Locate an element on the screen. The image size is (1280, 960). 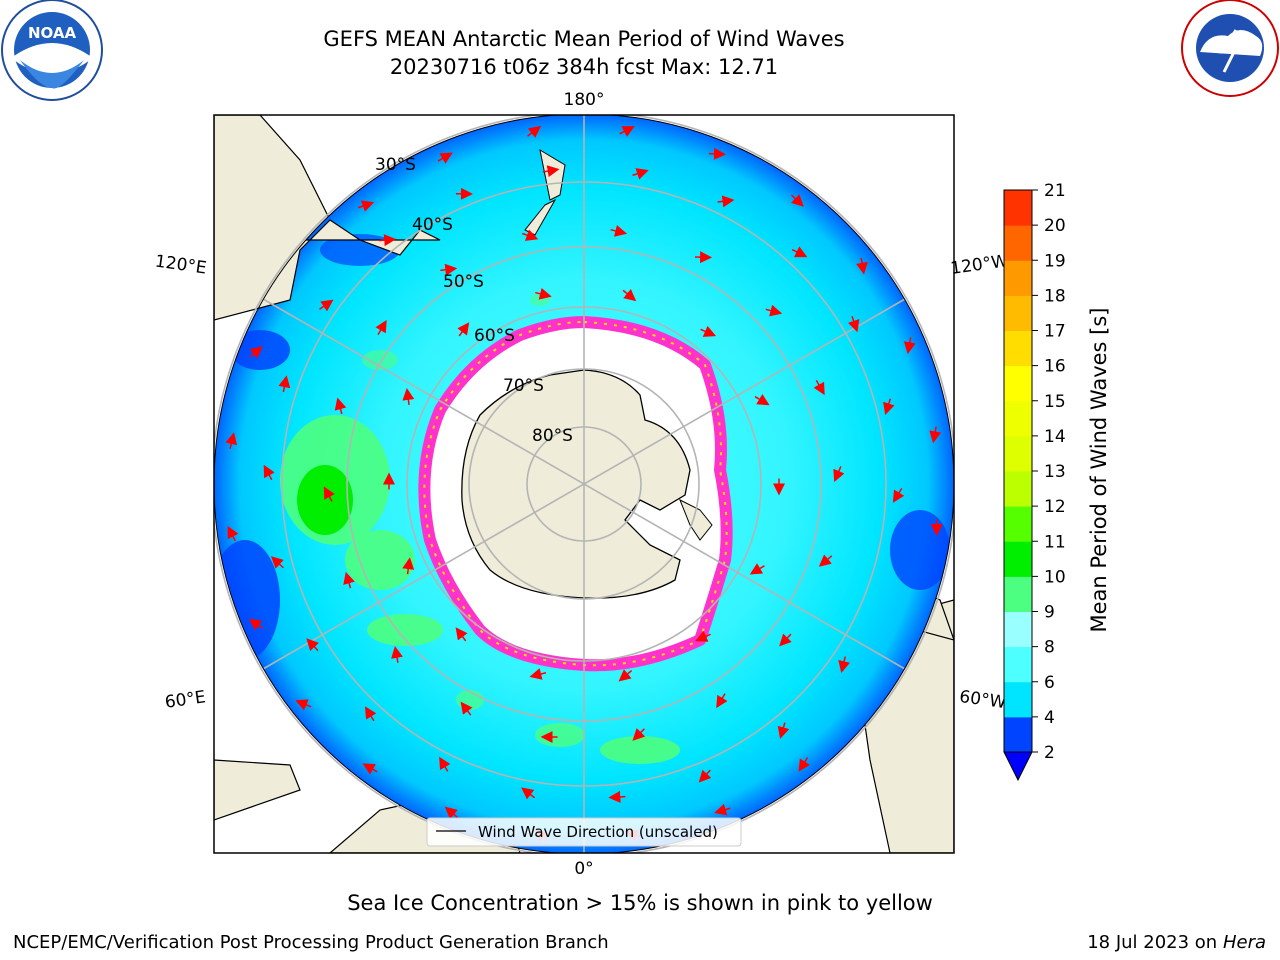
colorbar-tick-label: 17 is located at coordinates (1055, 332).